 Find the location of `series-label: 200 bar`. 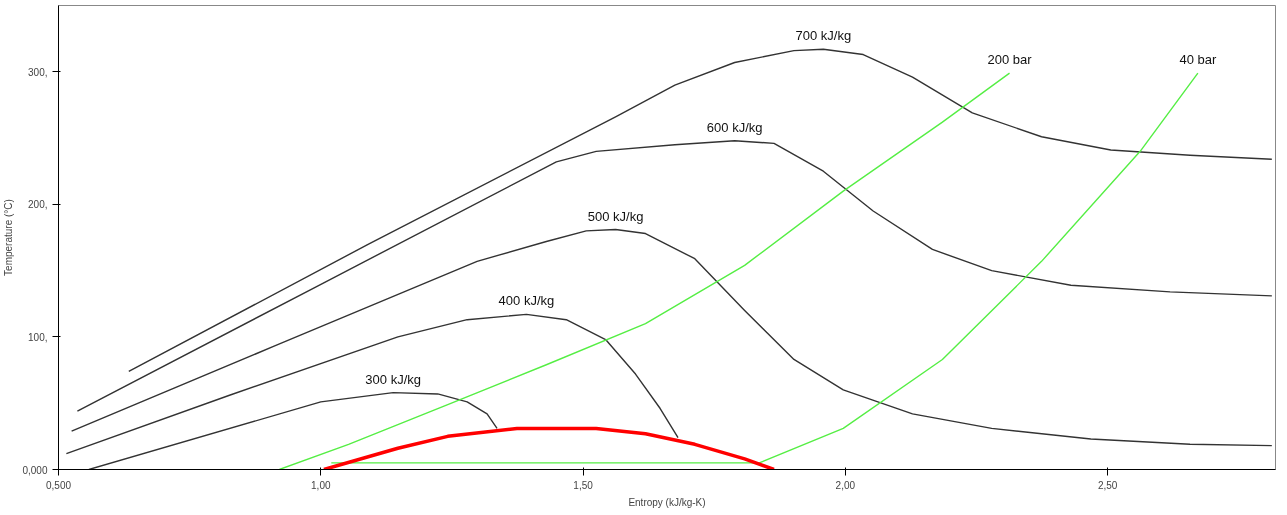

series-label: 200 bar is located at coordinates (1010, 60).